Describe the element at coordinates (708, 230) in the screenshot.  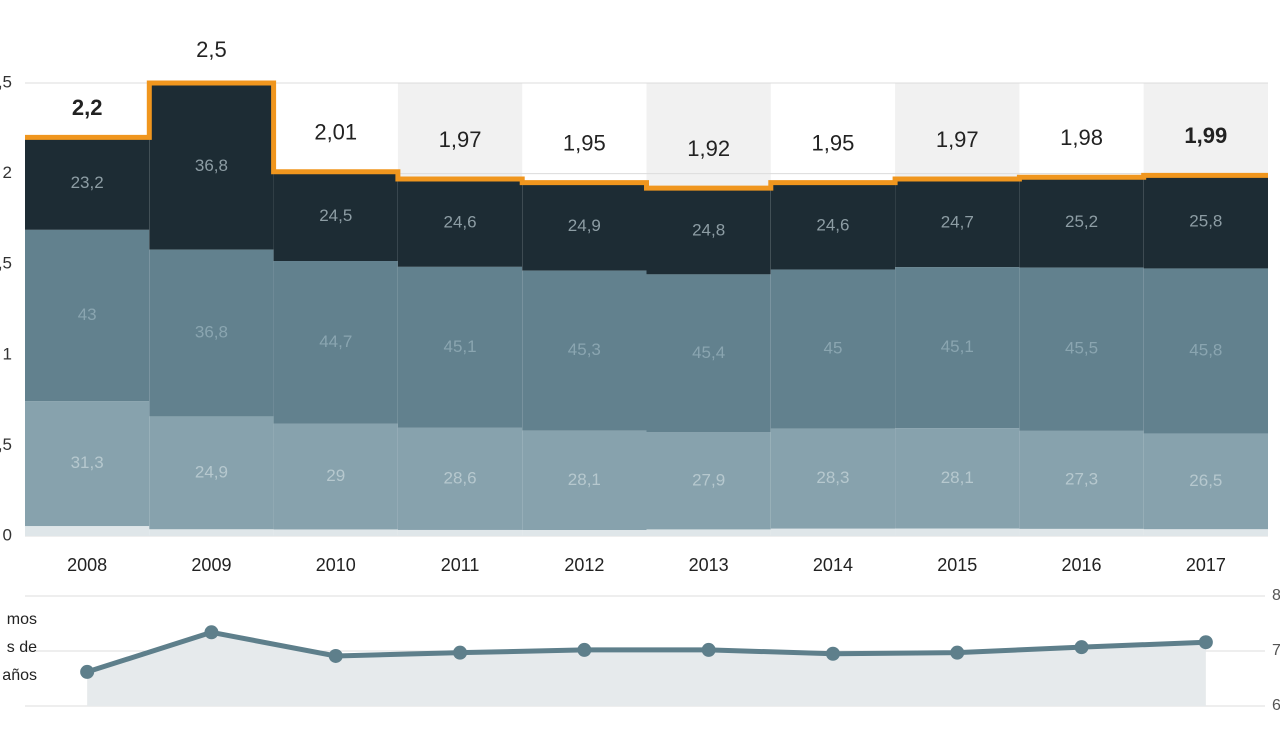
I see `segment-label: 24,8` at that location.